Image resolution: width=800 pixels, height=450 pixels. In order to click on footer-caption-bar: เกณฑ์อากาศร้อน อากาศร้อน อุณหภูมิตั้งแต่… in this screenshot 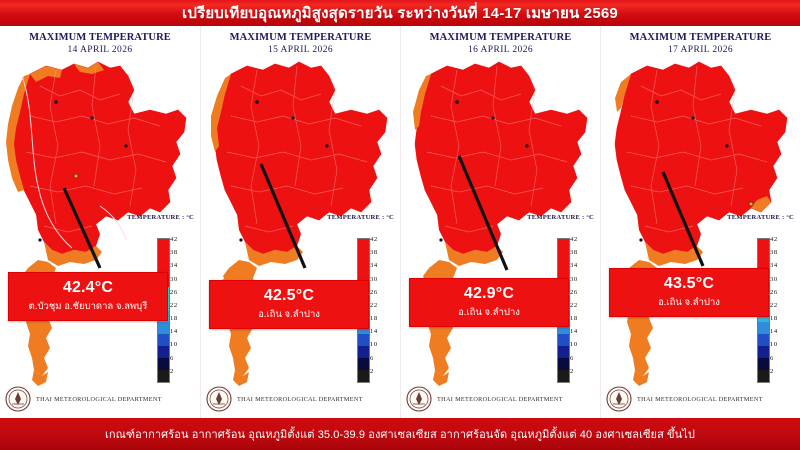, I will do `click(400, 434)`.